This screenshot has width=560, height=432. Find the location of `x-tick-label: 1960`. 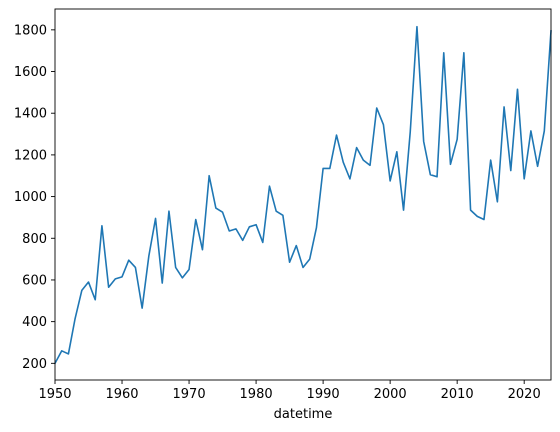

x-tick-label: 1960 is located at coordinates (121, 394).